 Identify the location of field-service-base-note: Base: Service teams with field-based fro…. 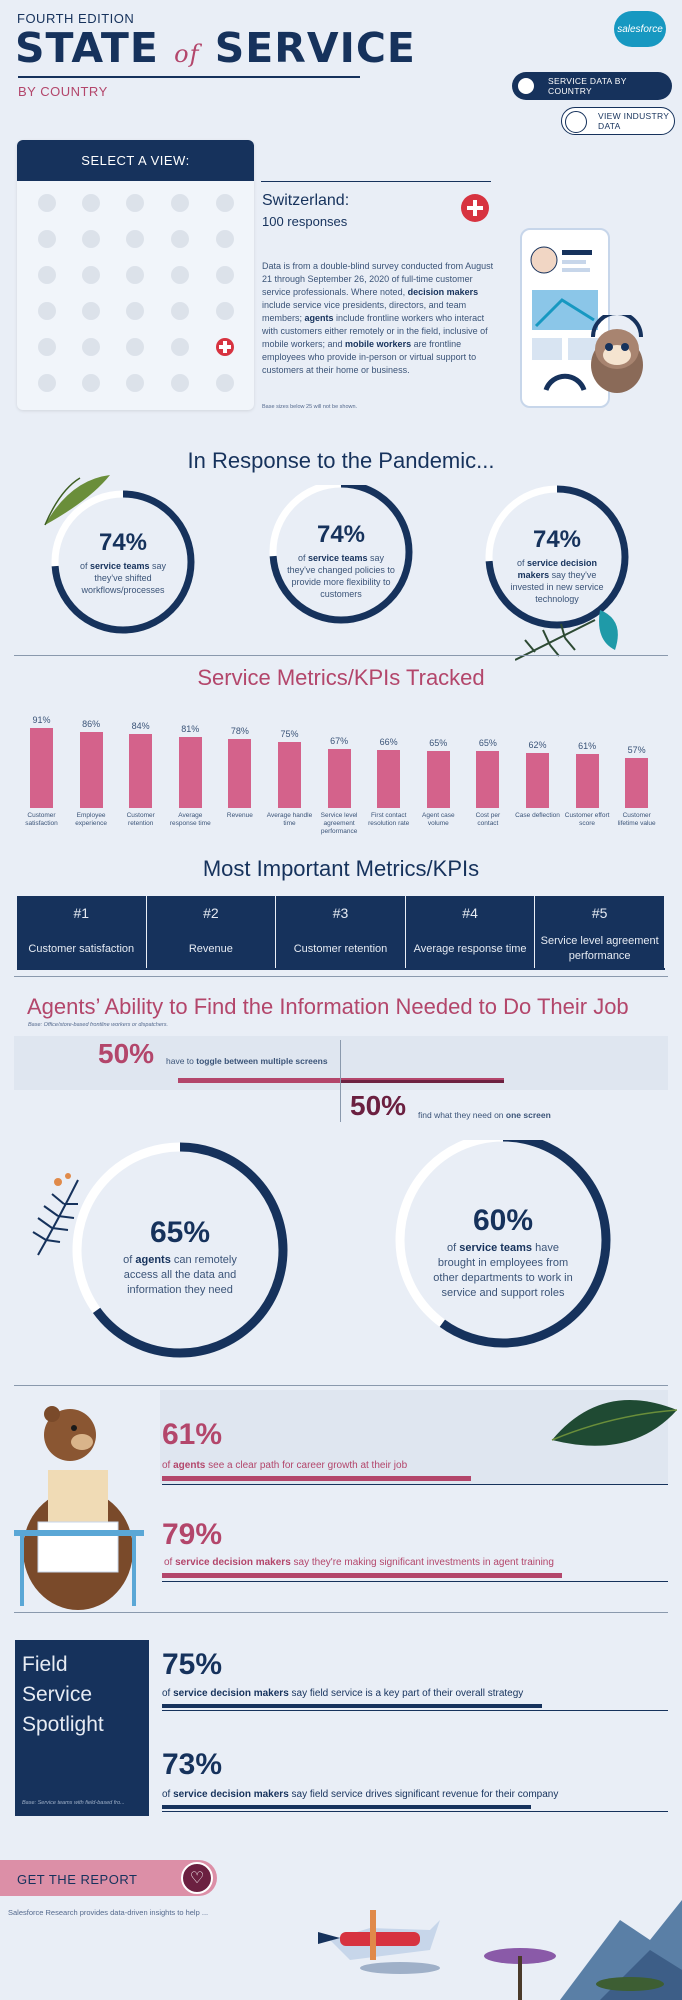
(73, 1803).